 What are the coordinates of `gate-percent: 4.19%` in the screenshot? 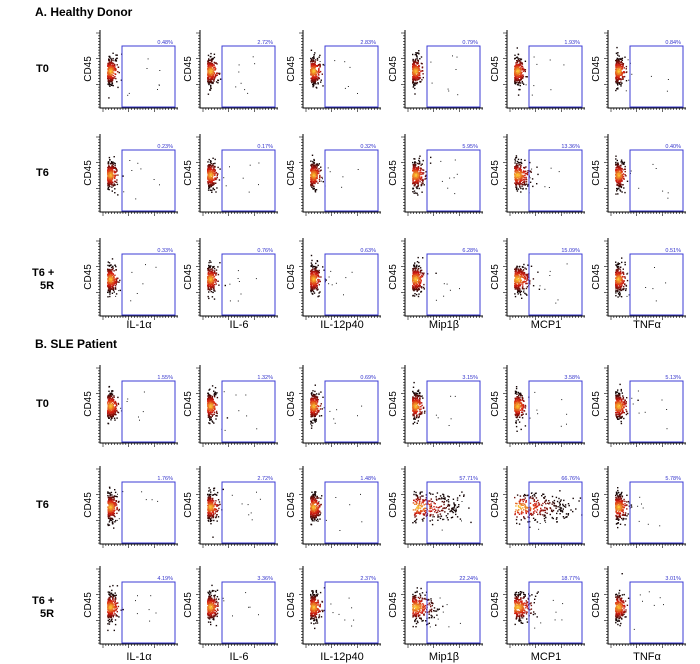 It's located at (165, 579).